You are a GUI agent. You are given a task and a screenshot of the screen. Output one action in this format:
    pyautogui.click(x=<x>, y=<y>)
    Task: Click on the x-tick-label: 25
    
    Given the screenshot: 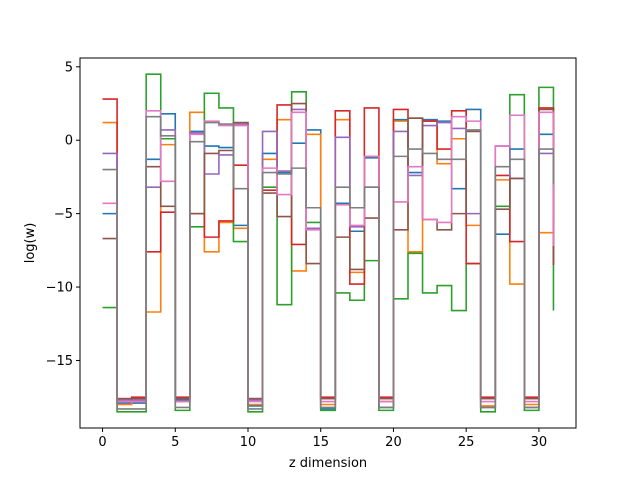 What is the action you would take?
    pyautogui.click(x=466, y=442)
    